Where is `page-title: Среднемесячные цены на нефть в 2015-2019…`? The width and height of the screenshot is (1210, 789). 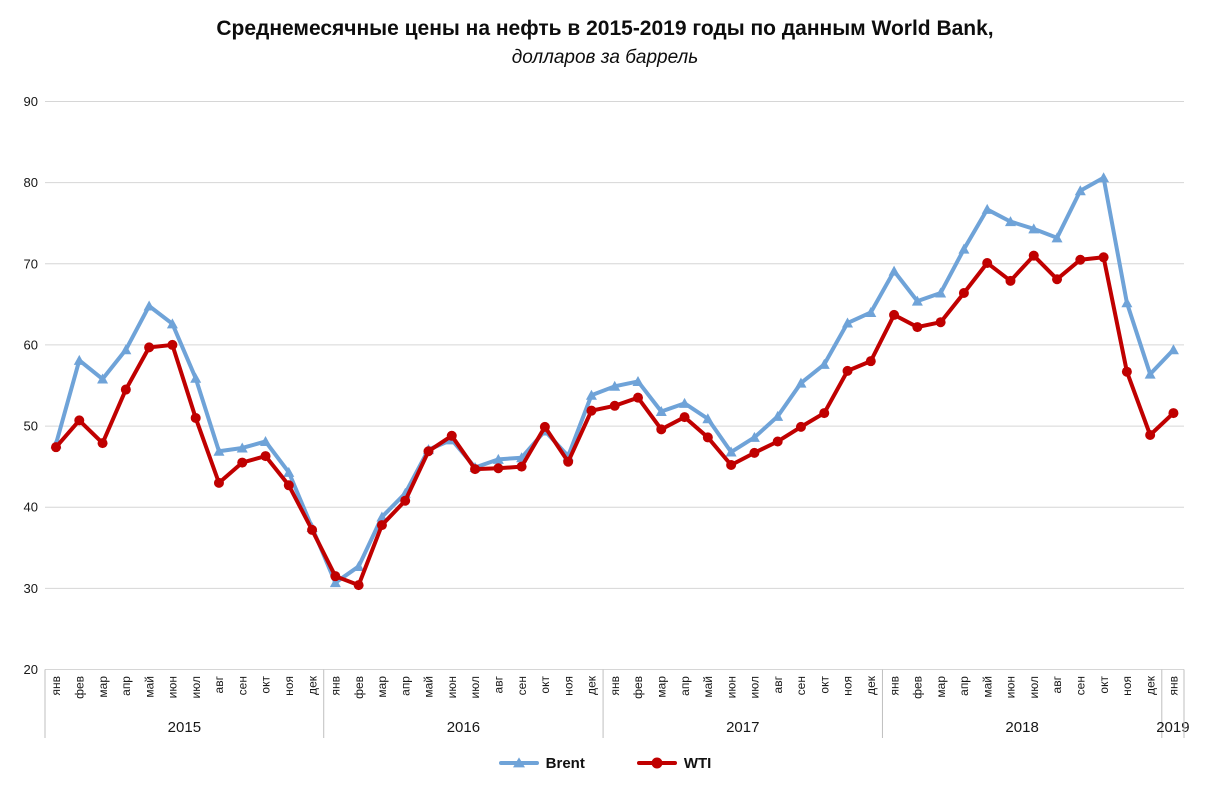
page-title: Среднемесячные цены на нефть в 2015-2019… is located at coordinates (605, 28).